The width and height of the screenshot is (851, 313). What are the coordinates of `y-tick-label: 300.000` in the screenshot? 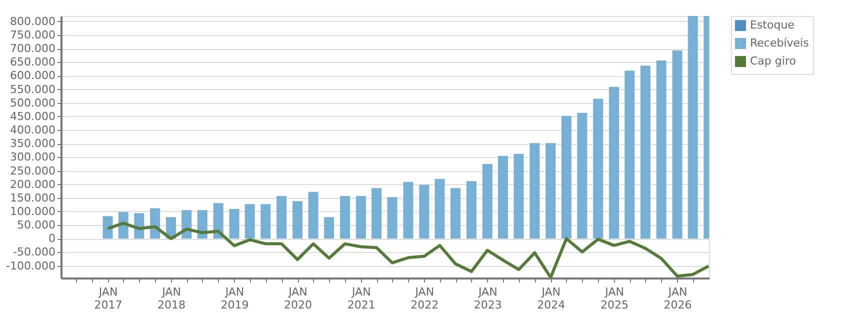 It's located at (33, 157).